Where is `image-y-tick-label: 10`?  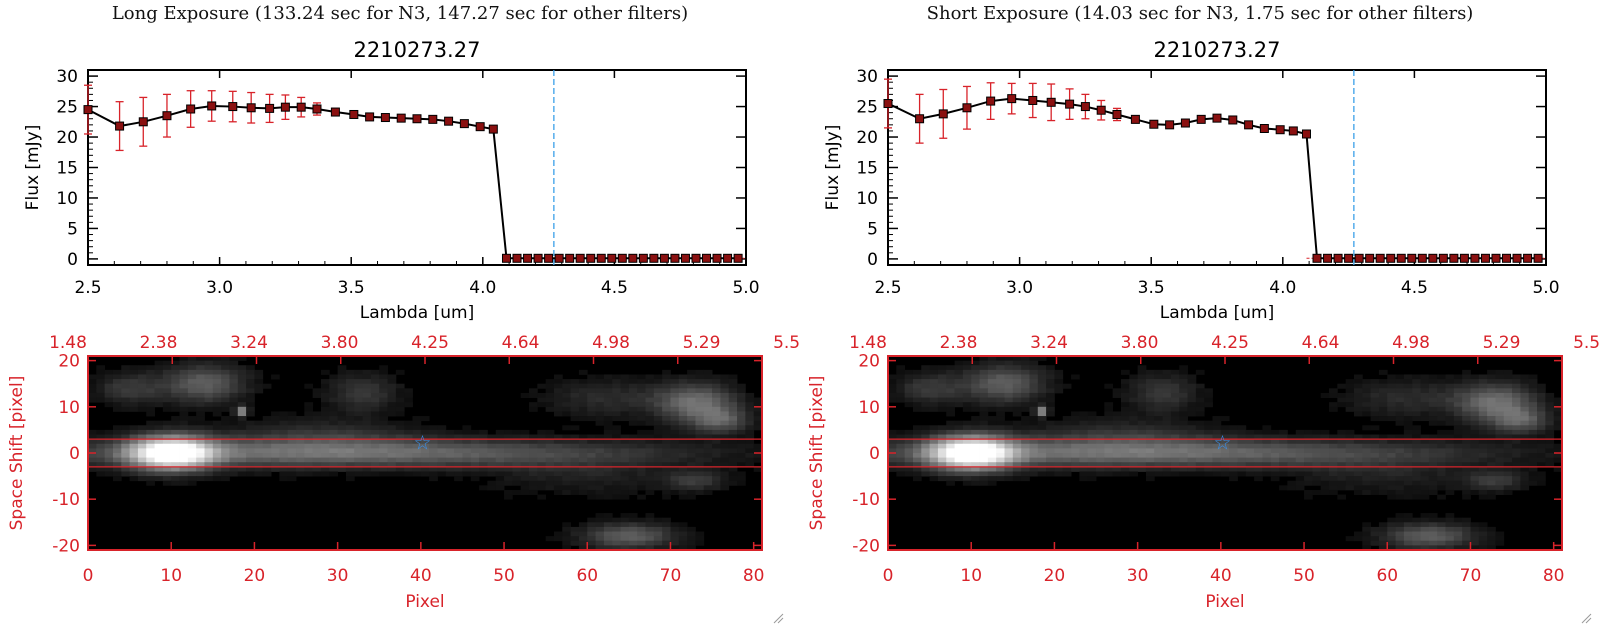
image-y-tick-label: 10 is located at coordinates (869, 408).